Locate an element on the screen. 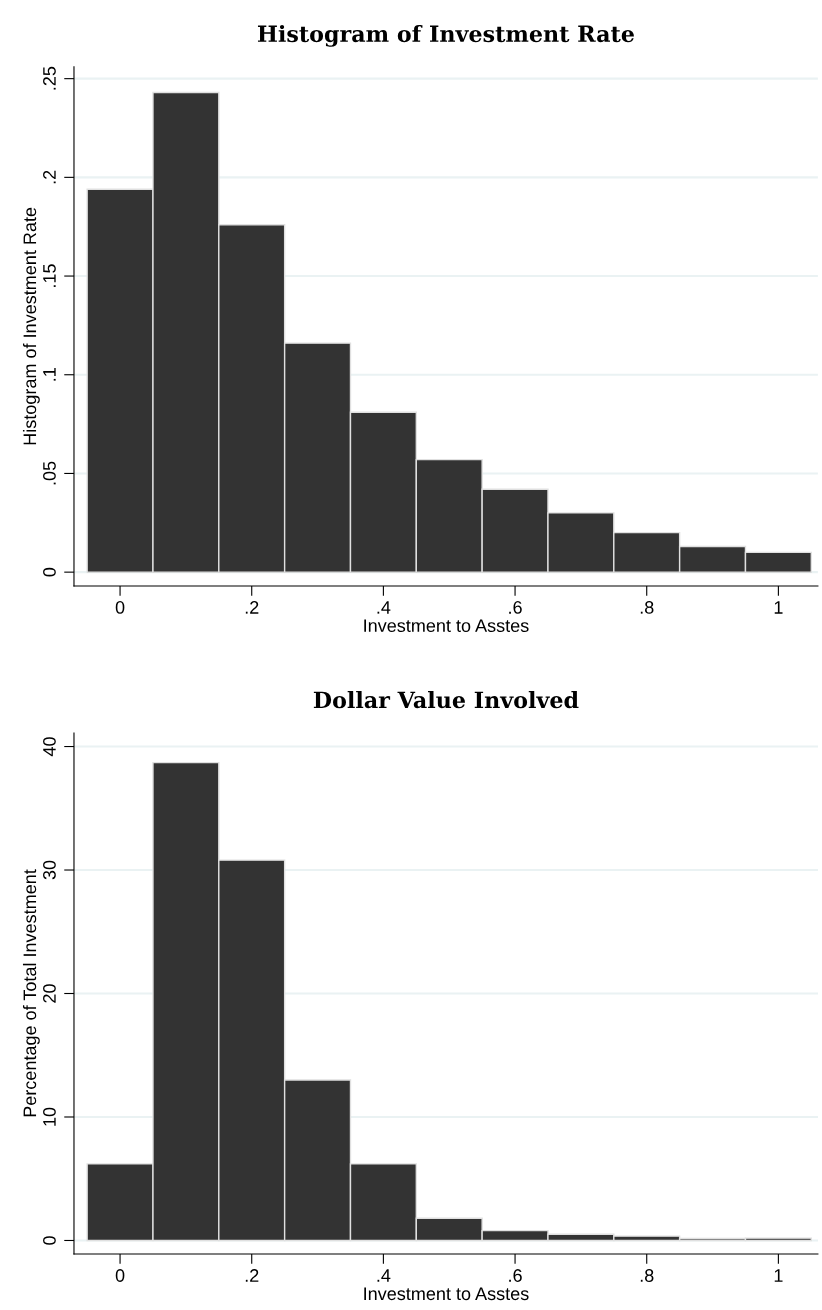 The image size is (822, 1310). y-axis-title: Percentage of Total Investment is located at coordinates (31, 993).